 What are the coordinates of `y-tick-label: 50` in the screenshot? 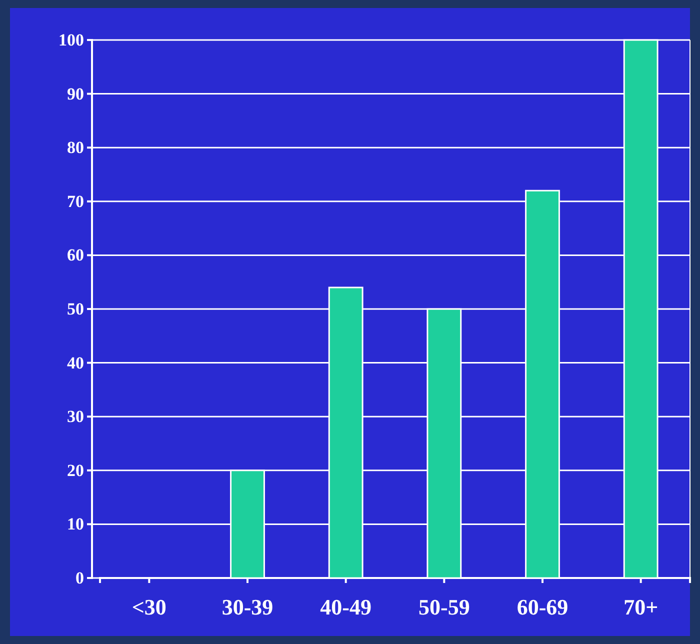 It's located at (75, 308).